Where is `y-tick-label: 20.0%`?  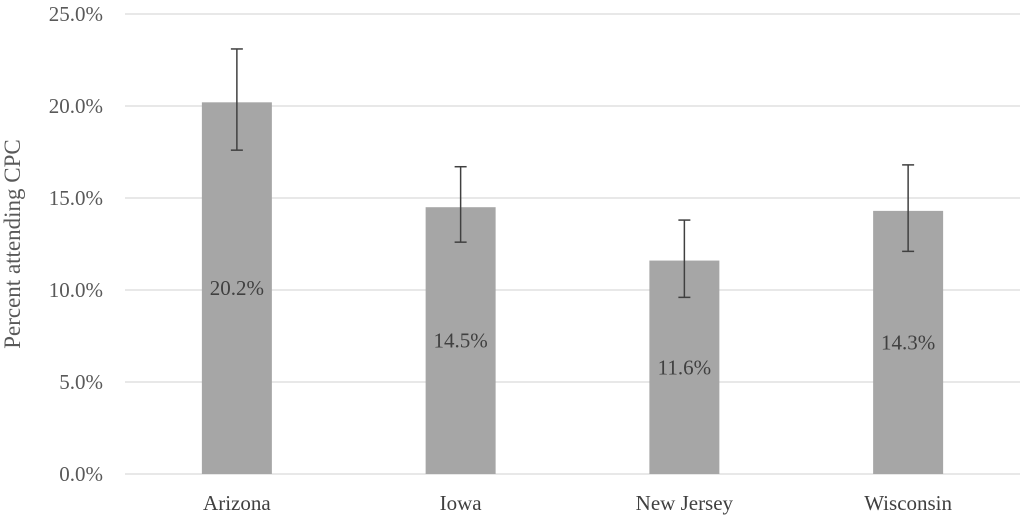
y-tick-label: 20.0% is located at coordinates (76, 106).